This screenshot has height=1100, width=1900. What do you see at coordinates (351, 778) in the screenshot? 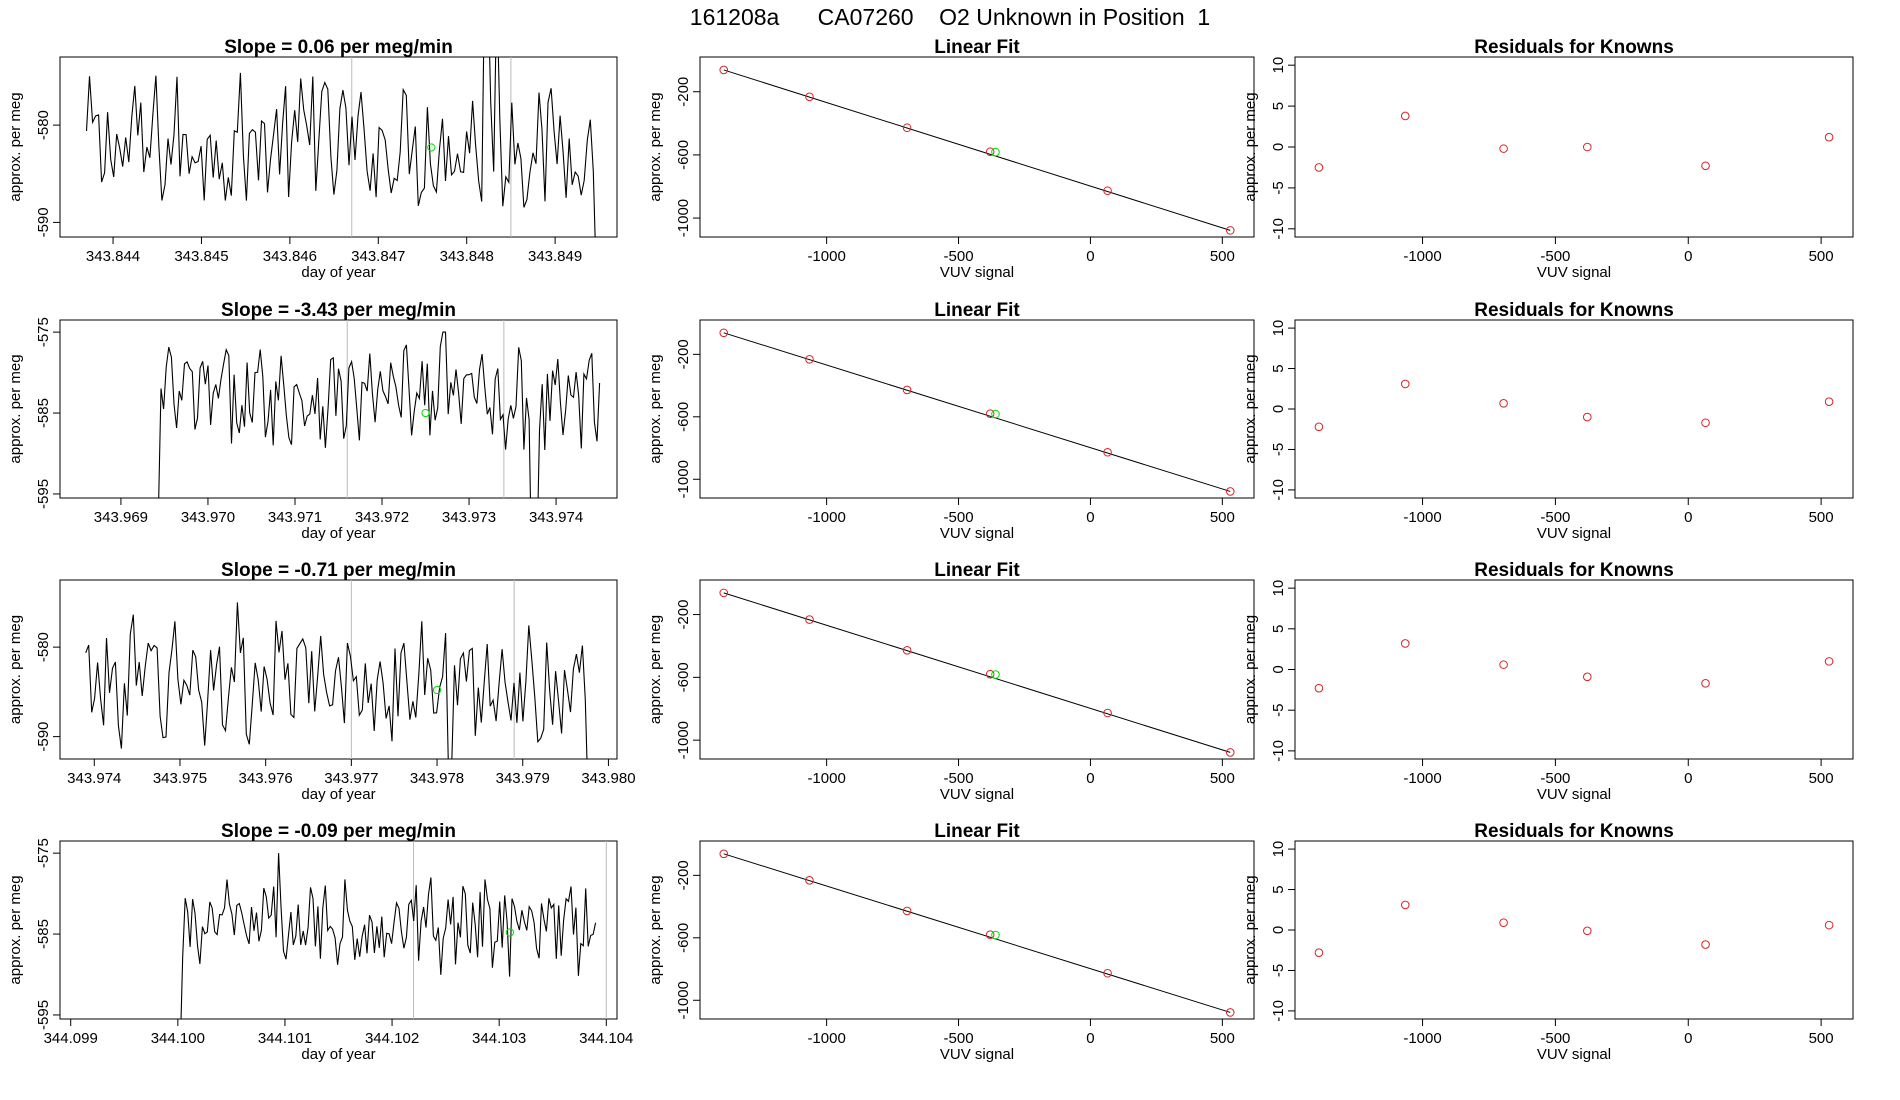
I see `x-tick-label: 343.977` at bounding box center [351, 778].